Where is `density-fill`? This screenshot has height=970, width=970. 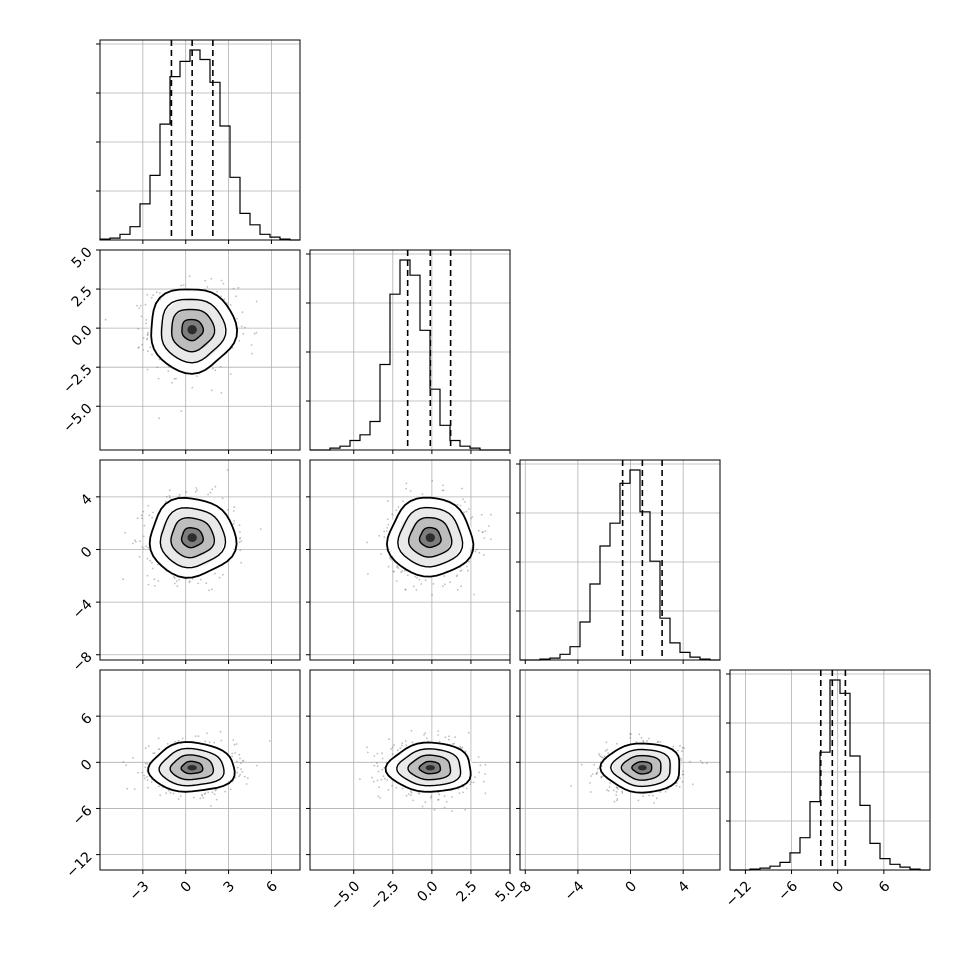
density-fill is located at coordinates (192, 537).